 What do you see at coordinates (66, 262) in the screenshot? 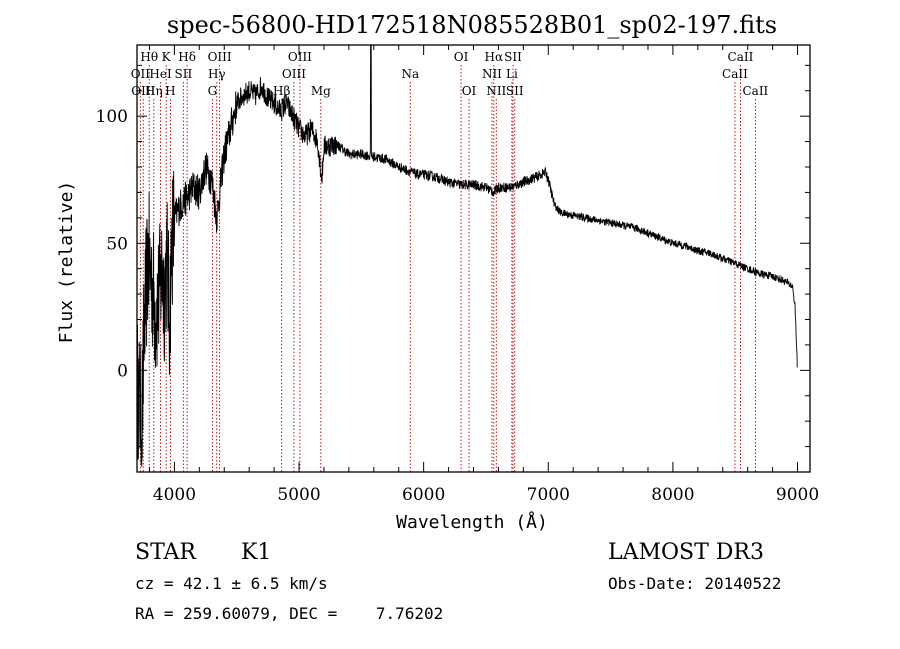
I see `y-axis-label: Flux (relative)` at bounding box center [66, 262].